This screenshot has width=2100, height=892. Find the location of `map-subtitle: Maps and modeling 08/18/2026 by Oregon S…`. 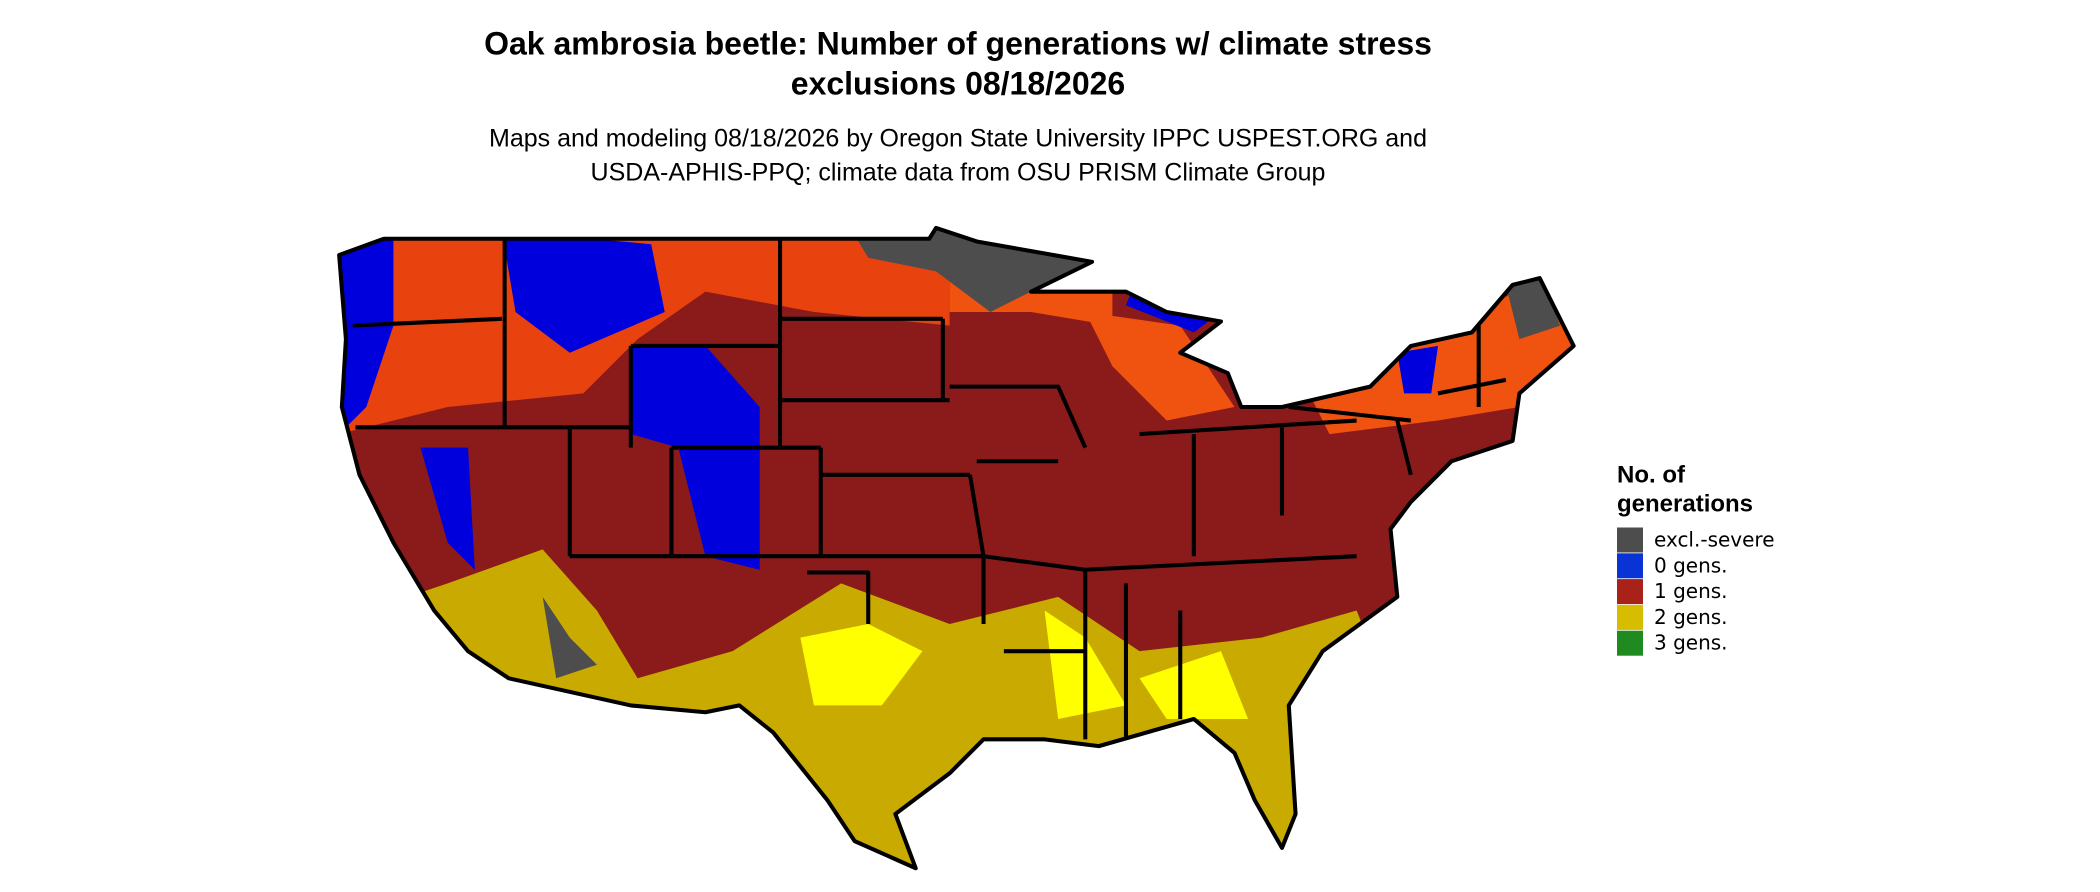

map-subtitle: Maps and modeling 08/18/2026 by Oregon S… is located at coordinates (958, 139).